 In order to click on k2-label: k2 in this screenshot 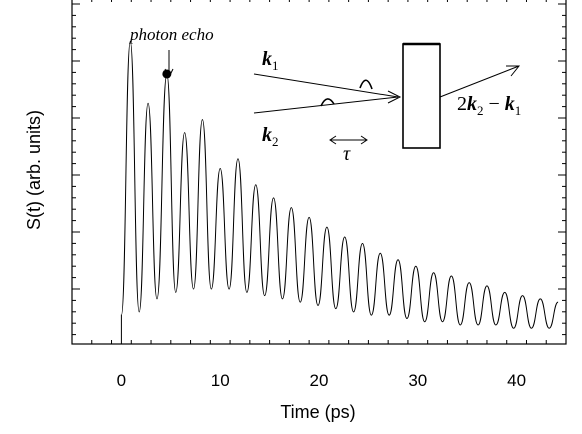, I will do `click(270, 136)`.